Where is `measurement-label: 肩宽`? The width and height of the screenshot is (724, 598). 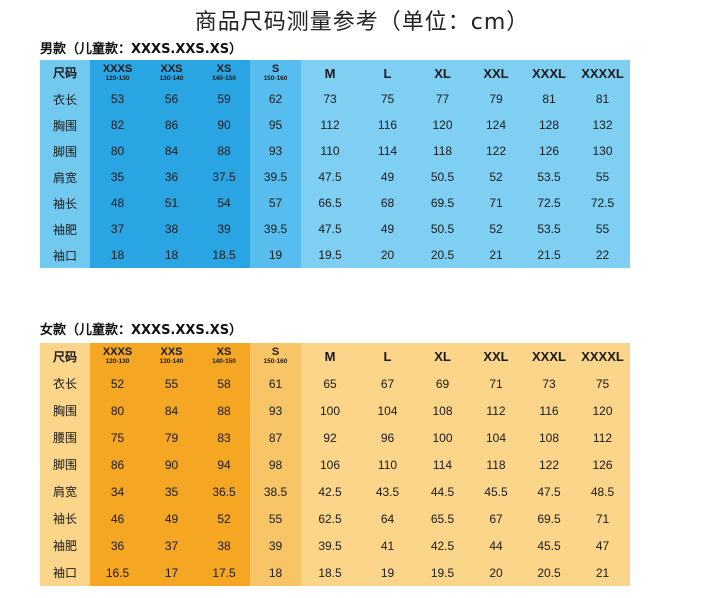
measurement-label: 肩宽 is located at coordinates (65, 491).